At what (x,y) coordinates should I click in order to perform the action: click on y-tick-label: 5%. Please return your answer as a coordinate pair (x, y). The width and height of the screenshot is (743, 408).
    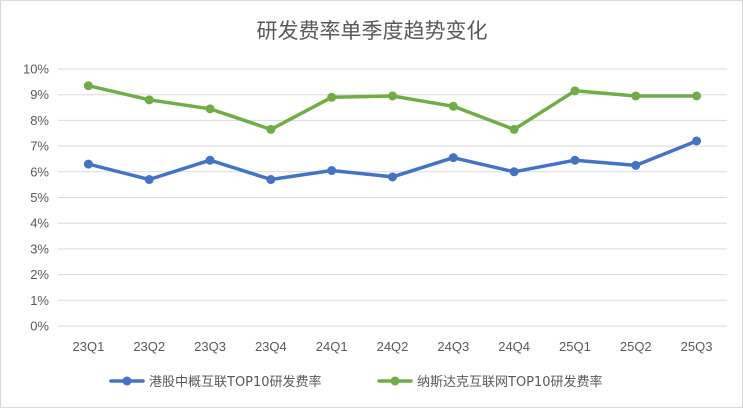
    Looking at the image, I should click on (39, 197).